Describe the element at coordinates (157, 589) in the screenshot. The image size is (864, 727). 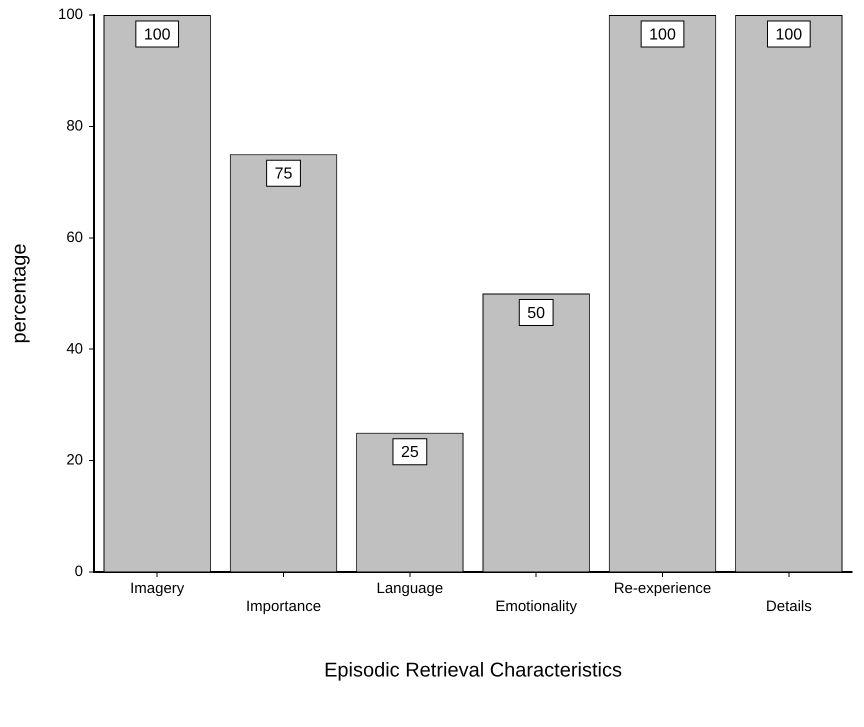
I see `x-tick-label: Imagery` at that location.